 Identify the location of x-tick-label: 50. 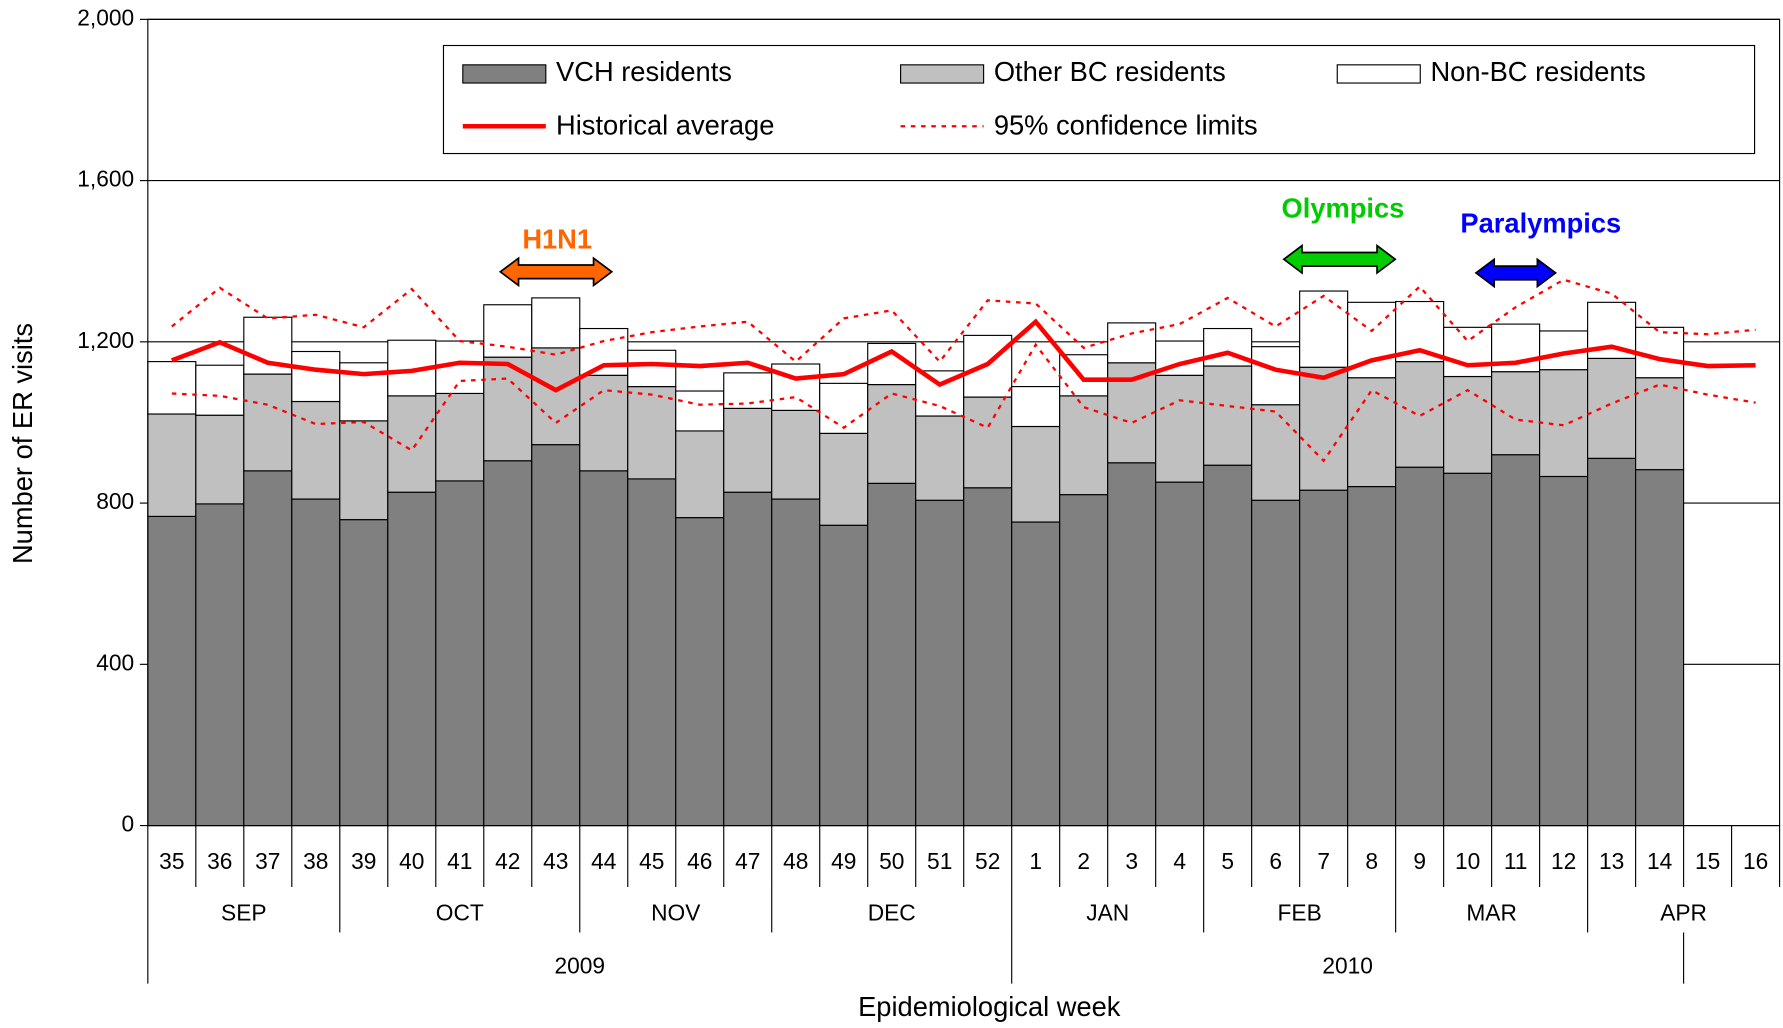
(891, 861).